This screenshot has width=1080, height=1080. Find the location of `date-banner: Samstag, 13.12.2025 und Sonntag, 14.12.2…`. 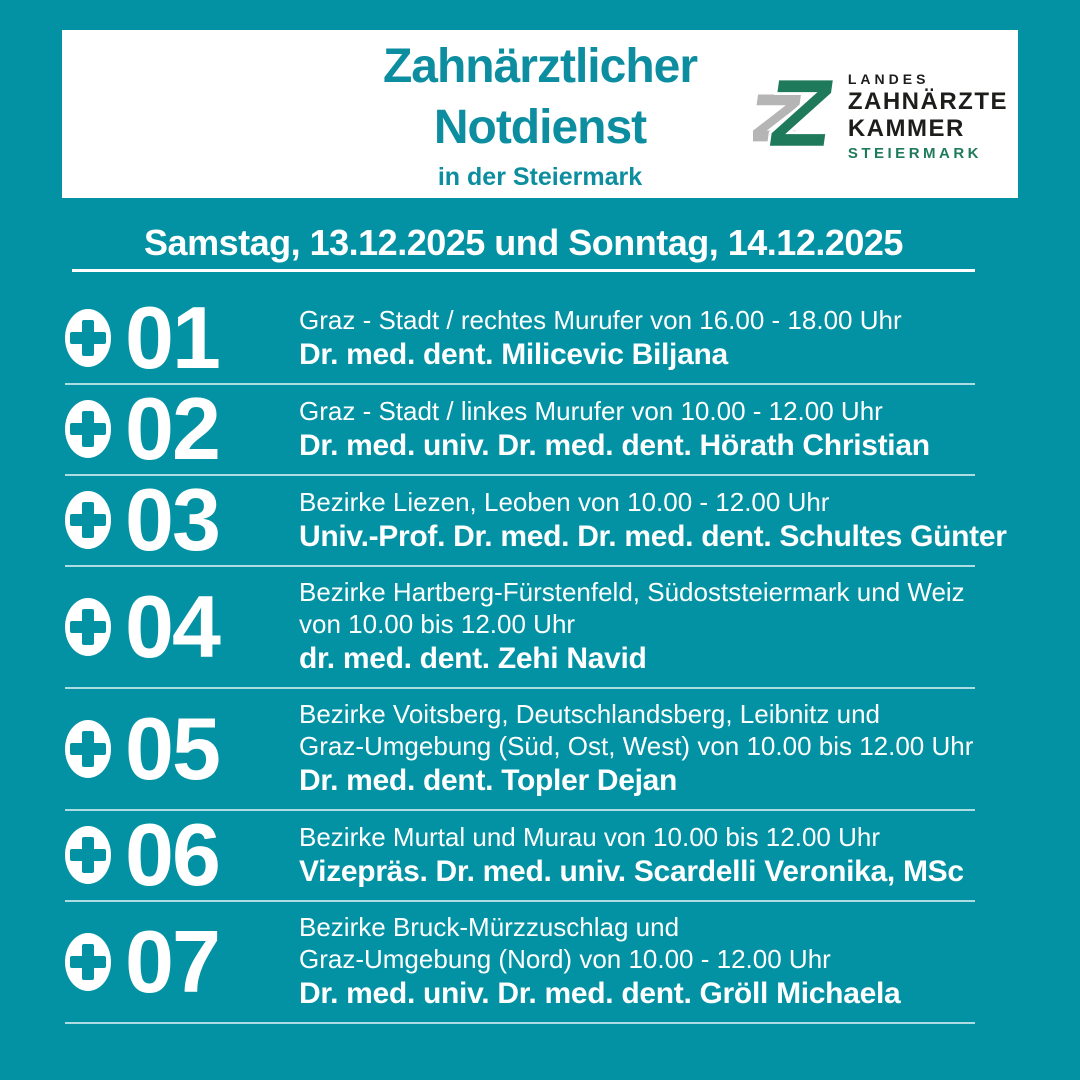

date-banner: Samstag, 13.12.2025 und Sonntag, 14.12.2… is located at coordinates (523, 242).